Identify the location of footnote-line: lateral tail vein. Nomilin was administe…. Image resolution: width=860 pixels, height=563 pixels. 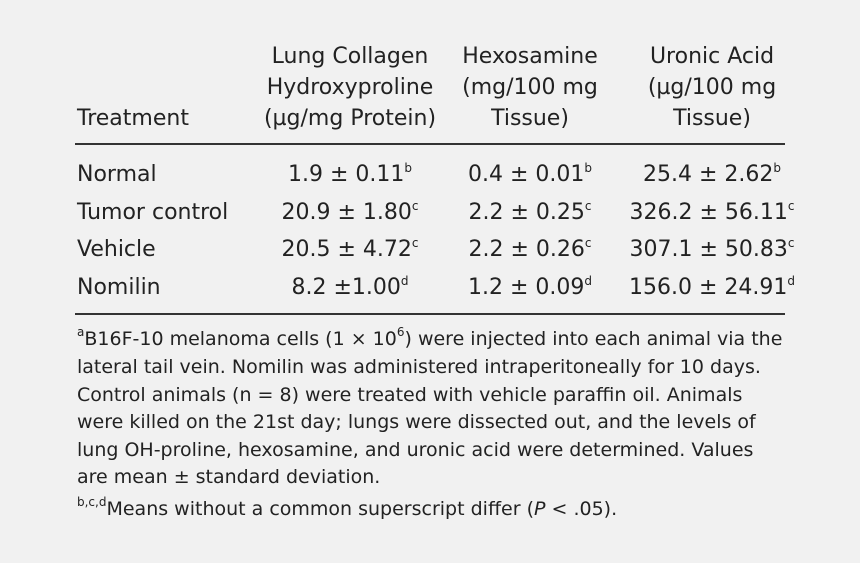
(419, 367).